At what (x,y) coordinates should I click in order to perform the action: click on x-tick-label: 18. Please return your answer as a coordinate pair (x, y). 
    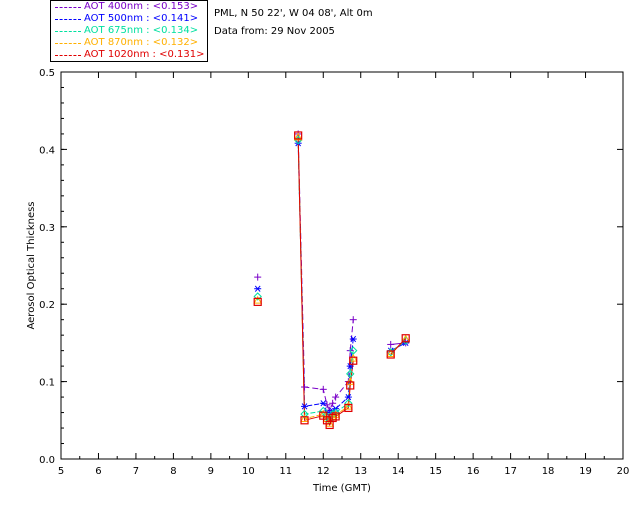
    Looking at the image, I should click on (548, 471).